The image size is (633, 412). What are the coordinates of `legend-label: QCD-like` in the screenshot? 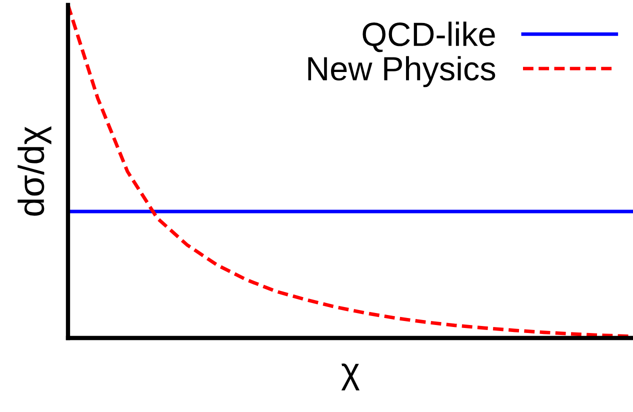 It's located at (428, 37).